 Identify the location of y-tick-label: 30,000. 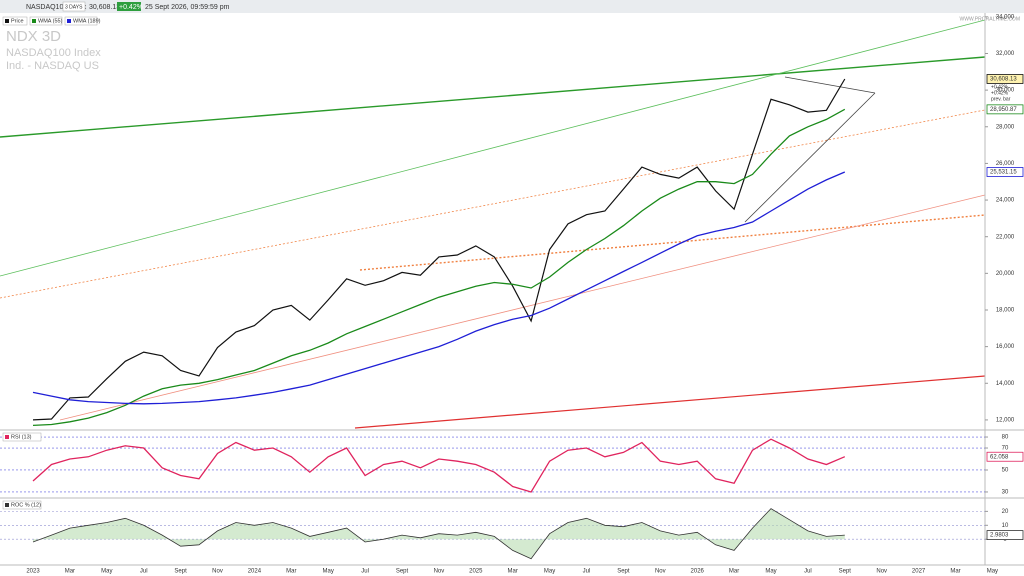
(1005, 91).